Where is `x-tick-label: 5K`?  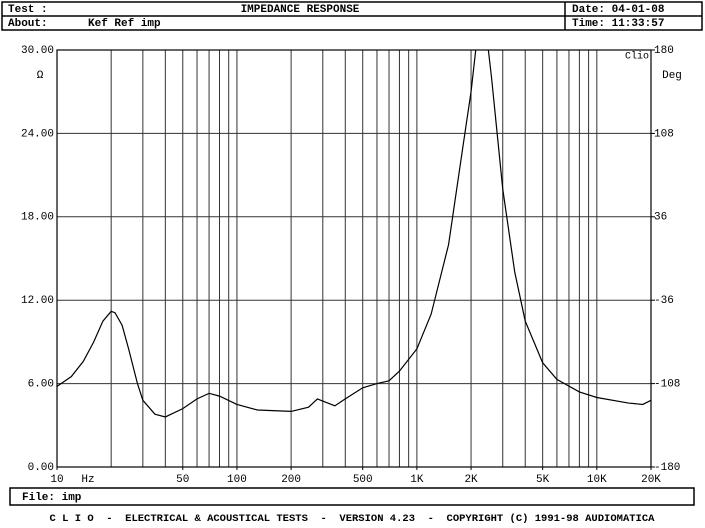 x-tick-label: 5K is located at coordinates (543, 480).